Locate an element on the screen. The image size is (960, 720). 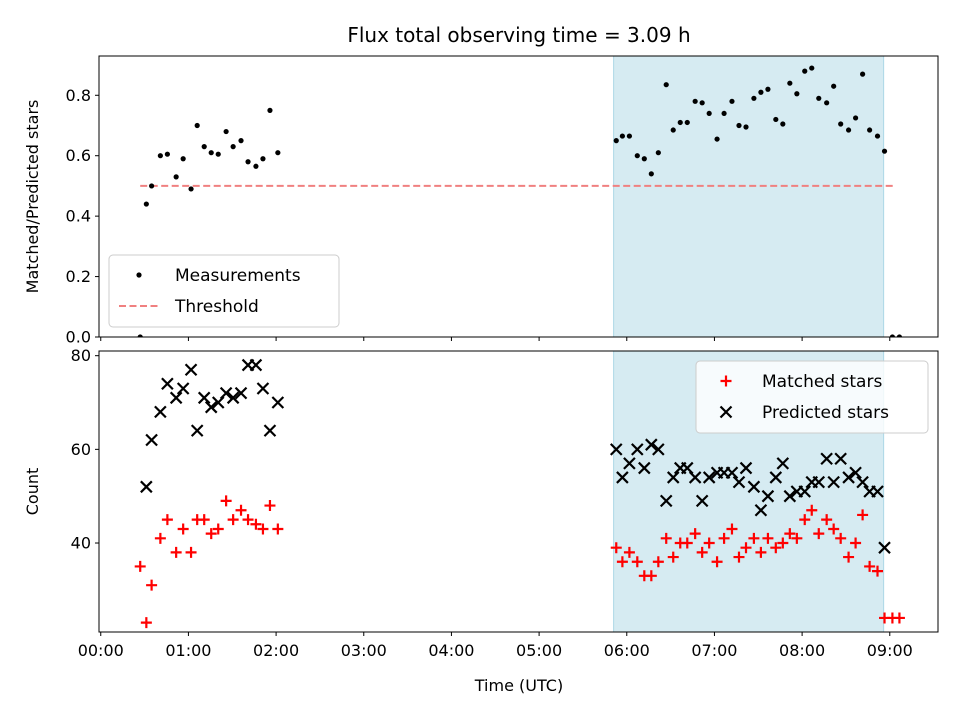
x-axis-label: Time (UTC) is located at coordinates (518, 685).